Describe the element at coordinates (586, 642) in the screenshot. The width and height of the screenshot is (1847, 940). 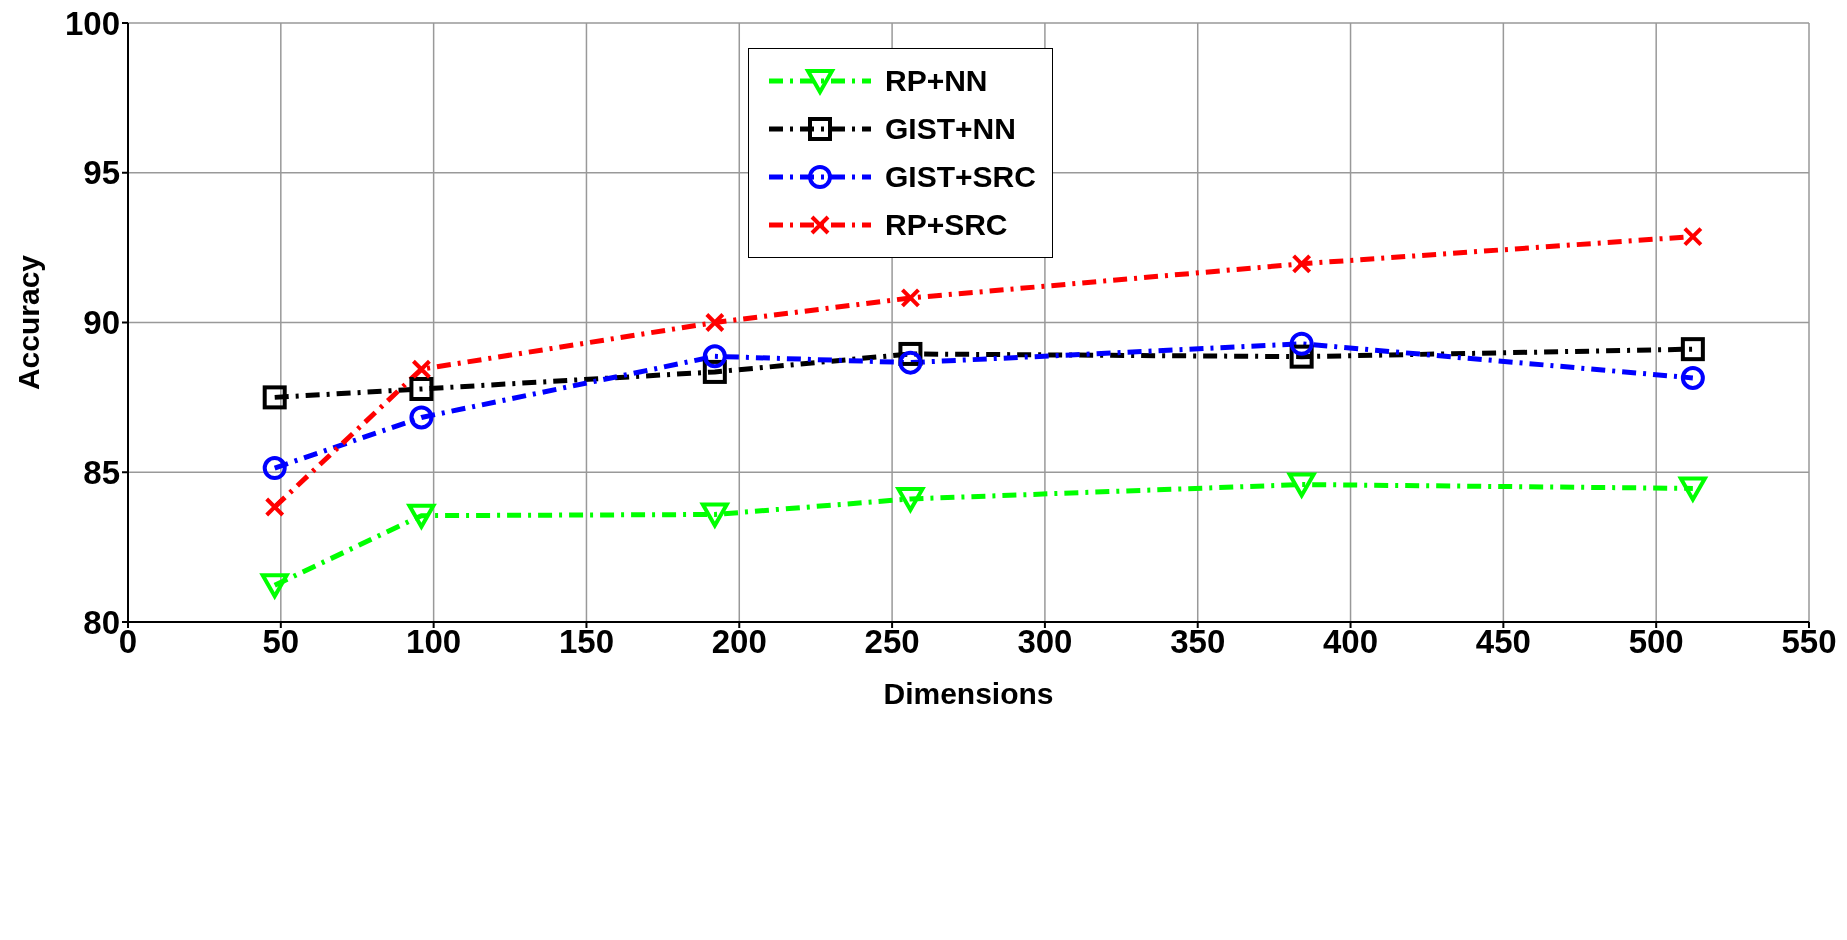
I see `x-tick-label: 150` at that location.